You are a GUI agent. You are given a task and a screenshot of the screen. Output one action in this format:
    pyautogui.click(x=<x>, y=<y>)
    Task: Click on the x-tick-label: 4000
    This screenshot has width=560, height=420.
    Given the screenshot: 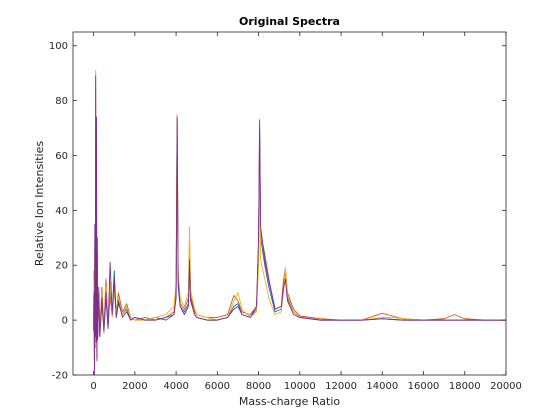 What is the action you would take?
    pyautogui.click(x=175, y=386)
    